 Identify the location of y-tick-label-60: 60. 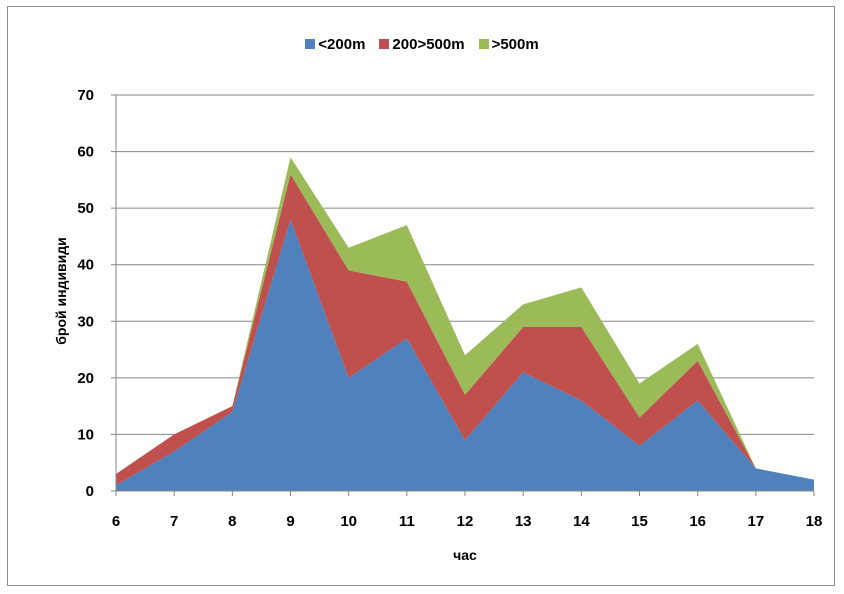
(85, 152).